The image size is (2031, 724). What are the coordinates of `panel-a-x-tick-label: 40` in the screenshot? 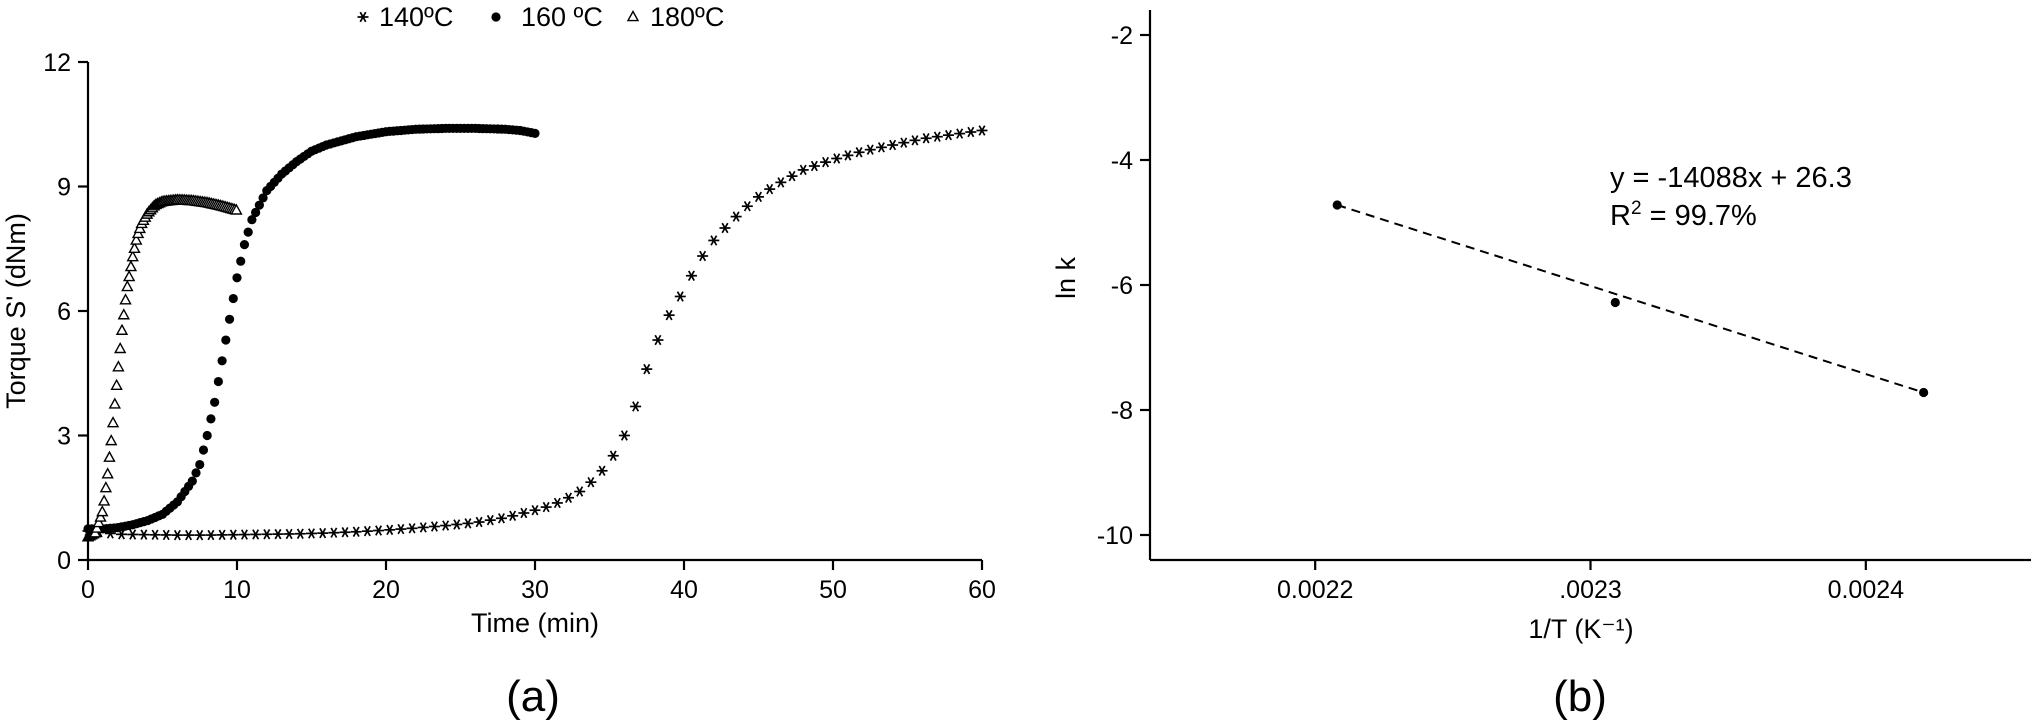 It's located at (684, 590).